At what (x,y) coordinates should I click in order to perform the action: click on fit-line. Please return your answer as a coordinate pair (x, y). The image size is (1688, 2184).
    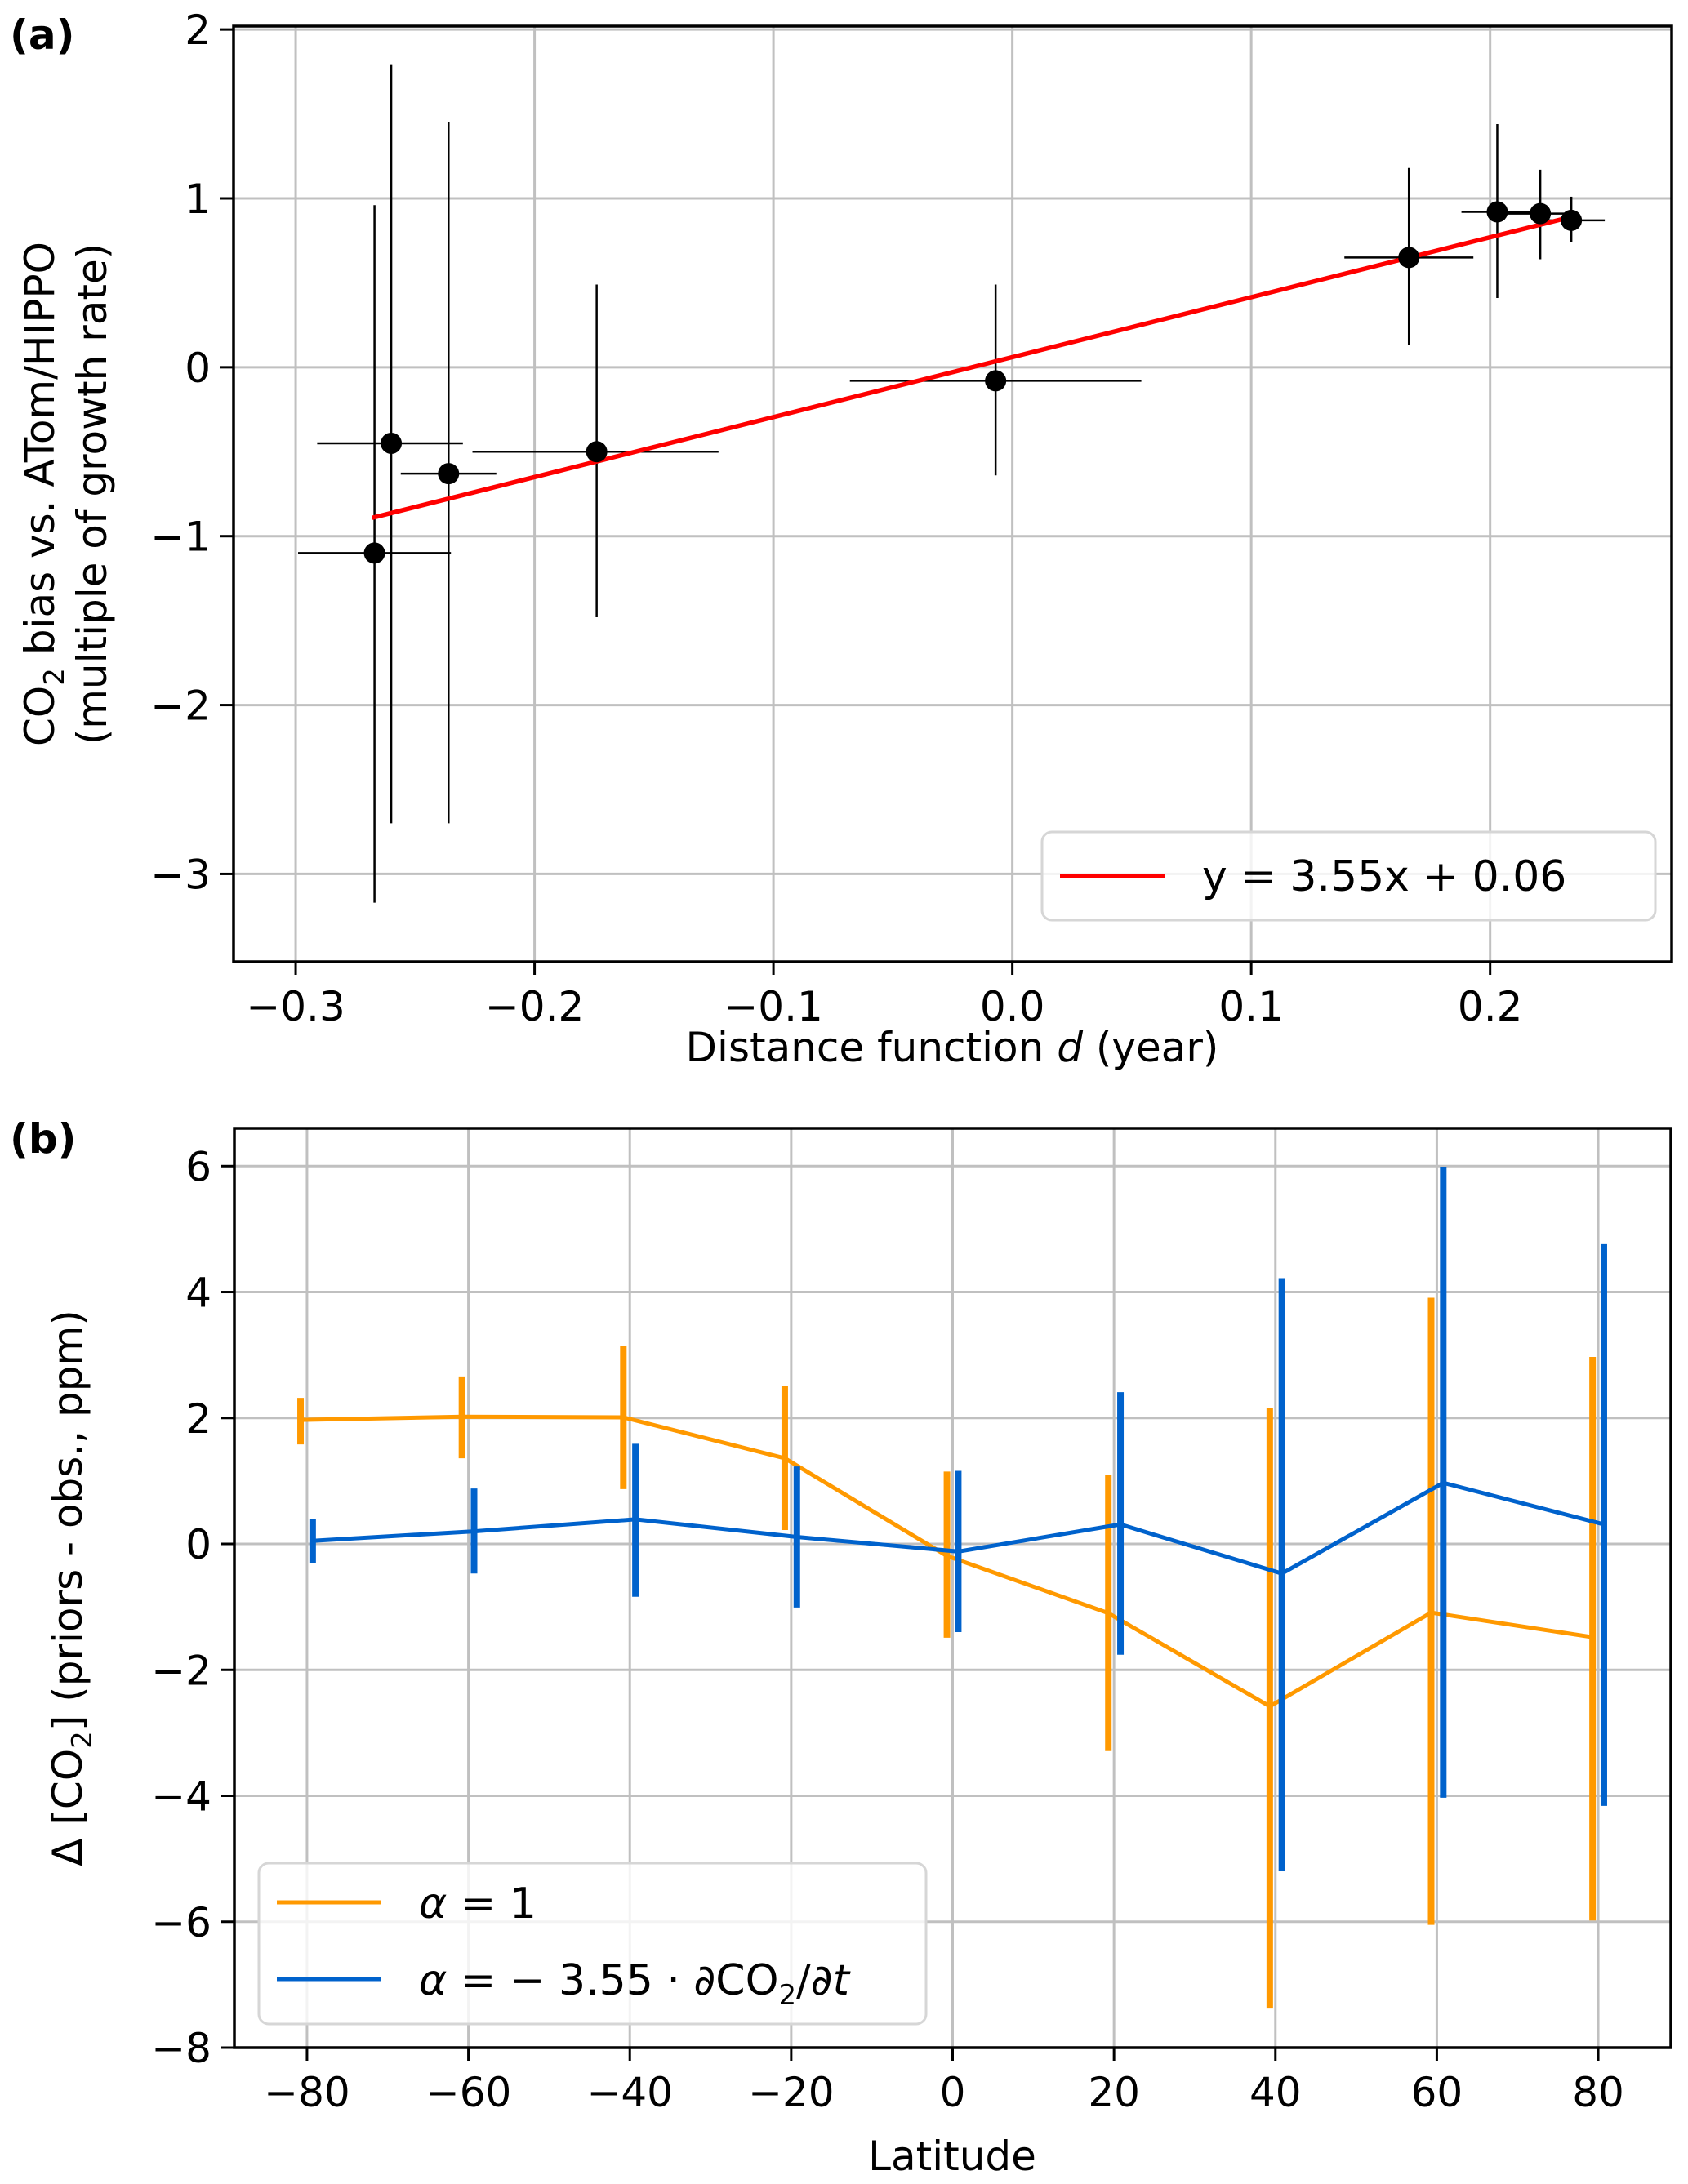
    Looking at the image, I should click on (971, 367).